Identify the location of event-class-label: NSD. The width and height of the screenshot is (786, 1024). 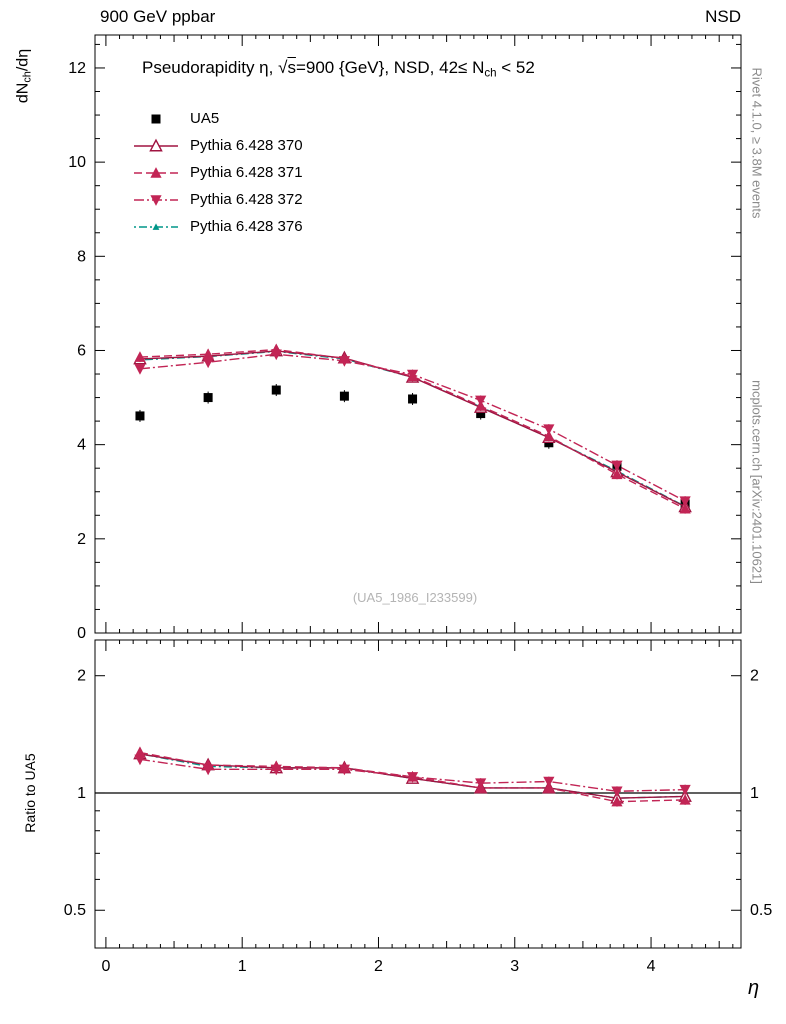
(723, 16).